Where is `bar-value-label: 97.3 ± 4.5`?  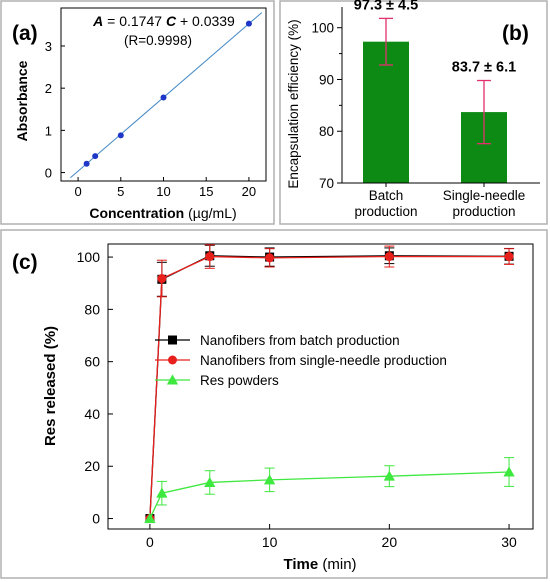 bar-value-label: 97.3 ± 4.5 is located at coordinates (386, 6).